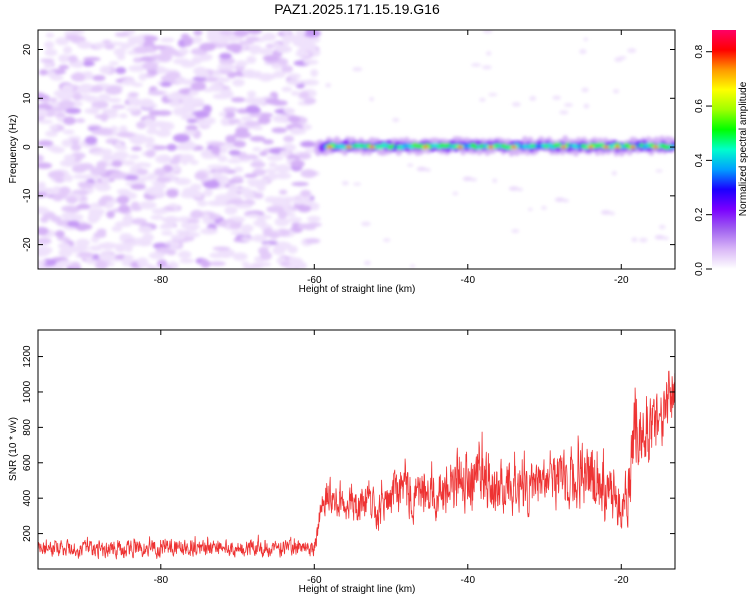 This screenshot has width=750, height=600. What do you see at coordinates (703, 160) in the screenshot?
I see `colorbar-ticks: 0.0 0.2 0.4 0.6 0.8` at bounding box center [703, 160].